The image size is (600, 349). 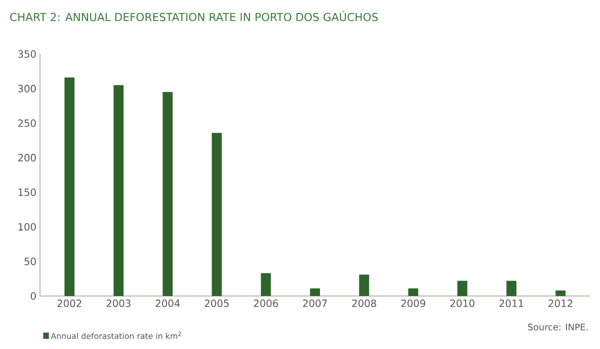 I want to click on y-tick-label: 350, so click(x=27, y=54).